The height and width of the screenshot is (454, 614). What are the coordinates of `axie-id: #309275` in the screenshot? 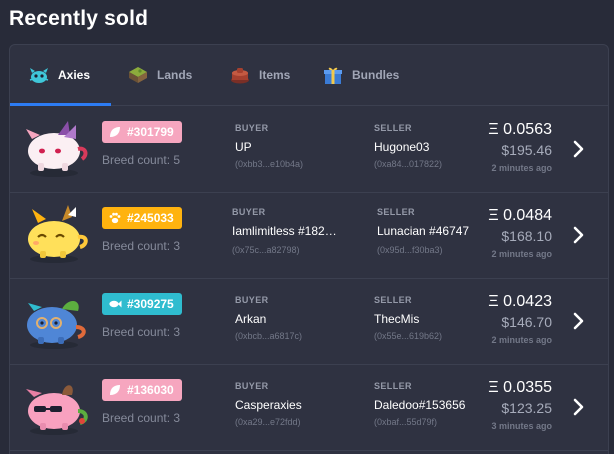 It's located at (150, 304).